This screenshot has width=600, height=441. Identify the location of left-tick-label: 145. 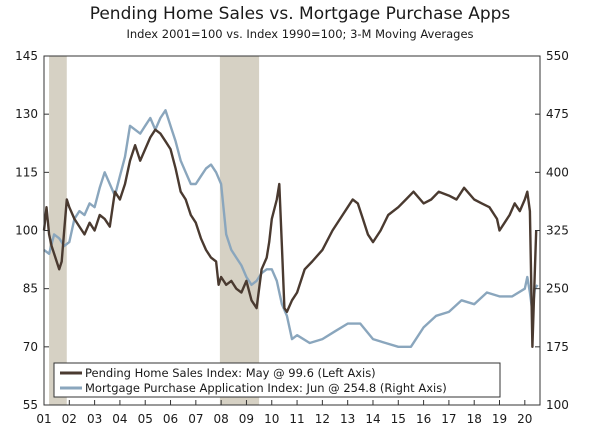
(26, 56).